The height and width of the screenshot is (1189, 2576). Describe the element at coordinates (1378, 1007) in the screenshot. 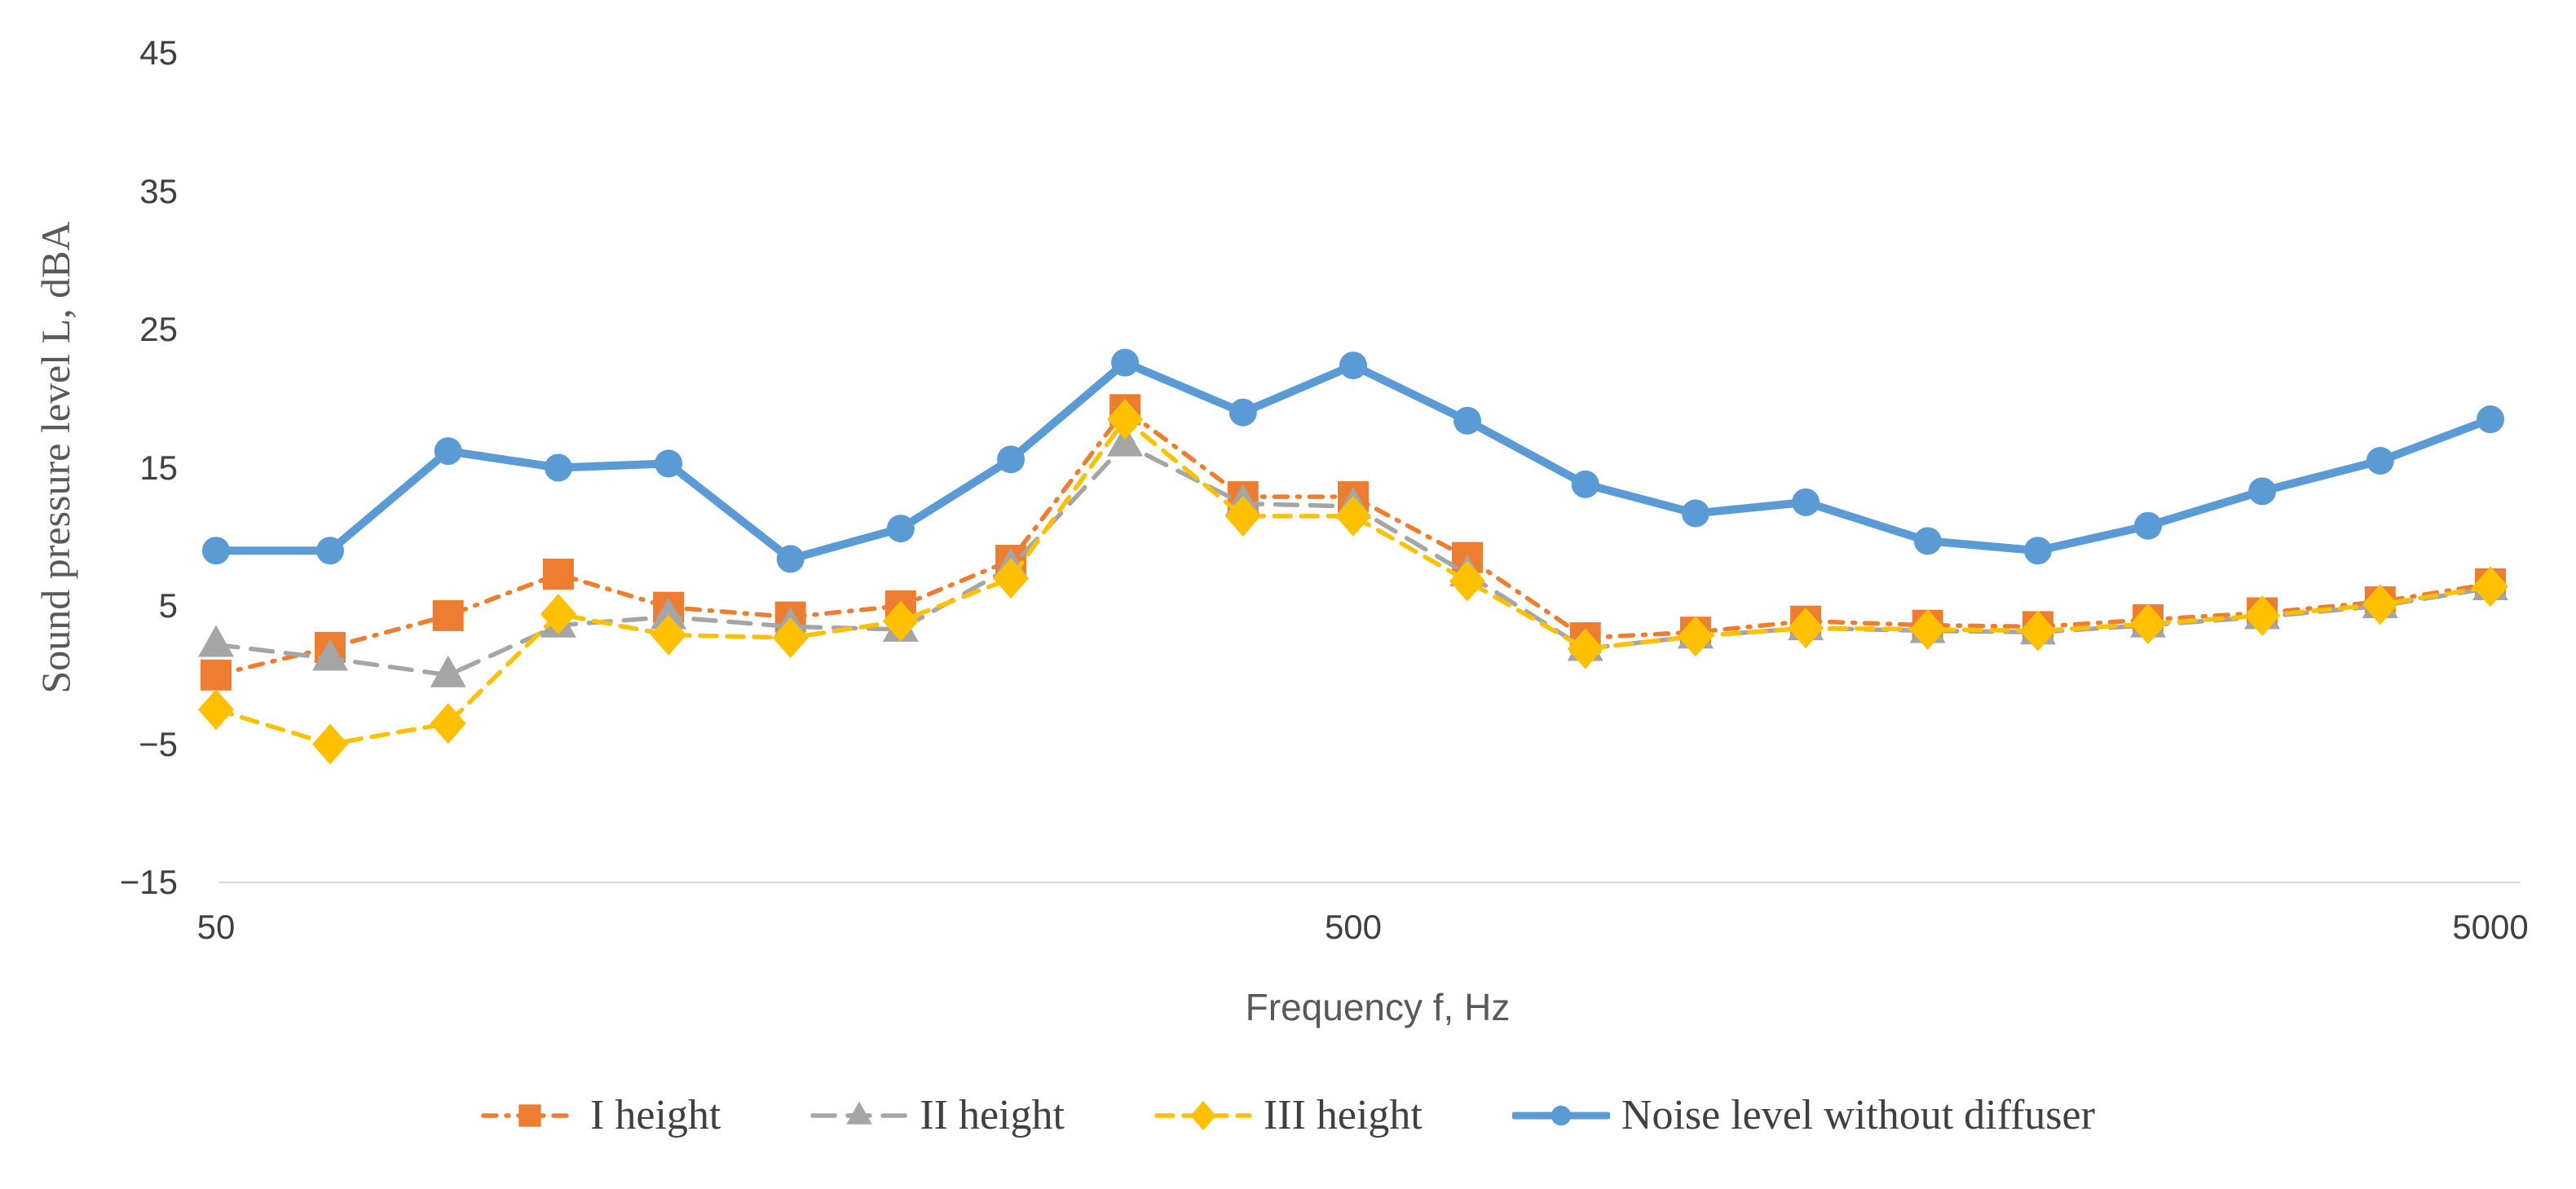

I see `x-axis-title: Frequency f, Hz` at that location.